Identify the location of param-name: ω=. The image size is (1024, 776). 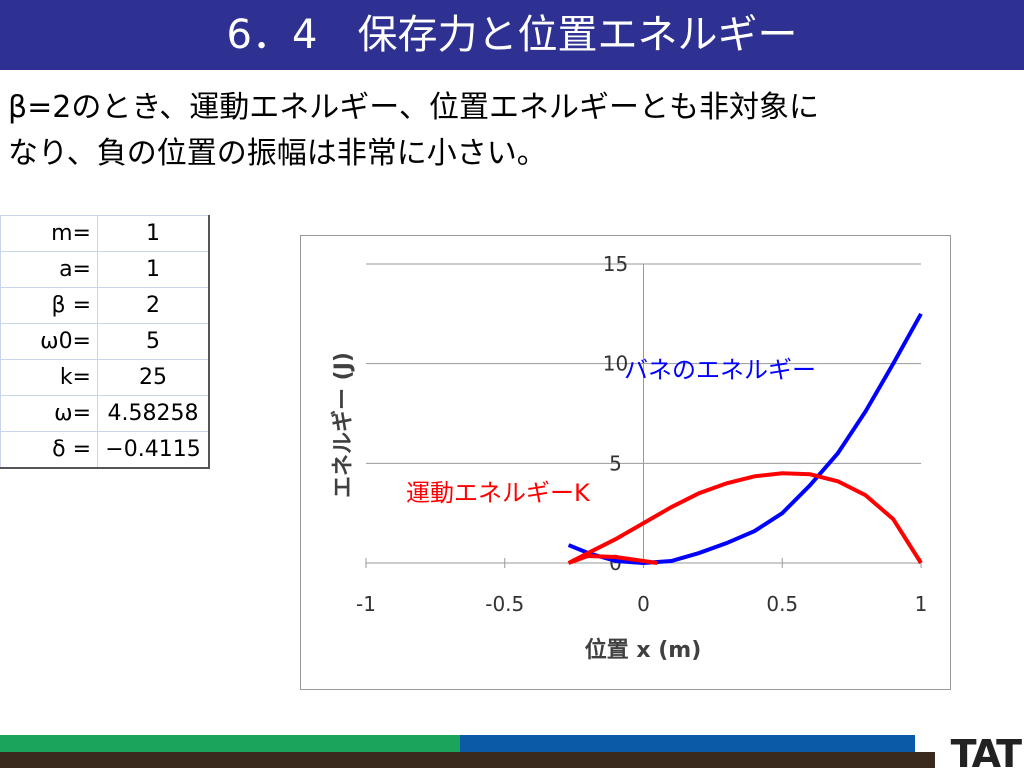
(49, 413).